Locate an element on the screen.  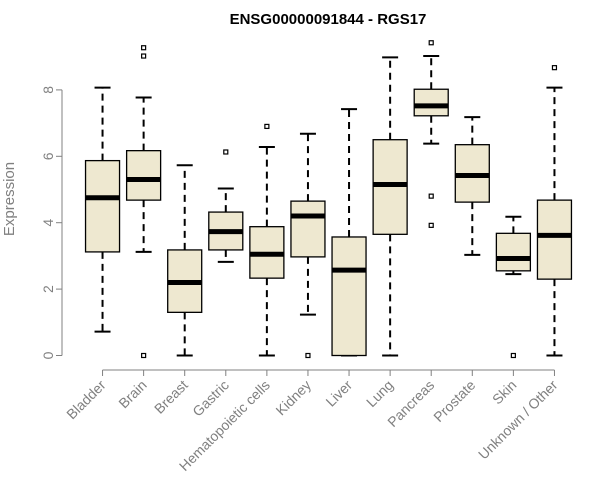
chart-title: ENSG00000091844 - RGS17 is located at coordinates (328, 19).